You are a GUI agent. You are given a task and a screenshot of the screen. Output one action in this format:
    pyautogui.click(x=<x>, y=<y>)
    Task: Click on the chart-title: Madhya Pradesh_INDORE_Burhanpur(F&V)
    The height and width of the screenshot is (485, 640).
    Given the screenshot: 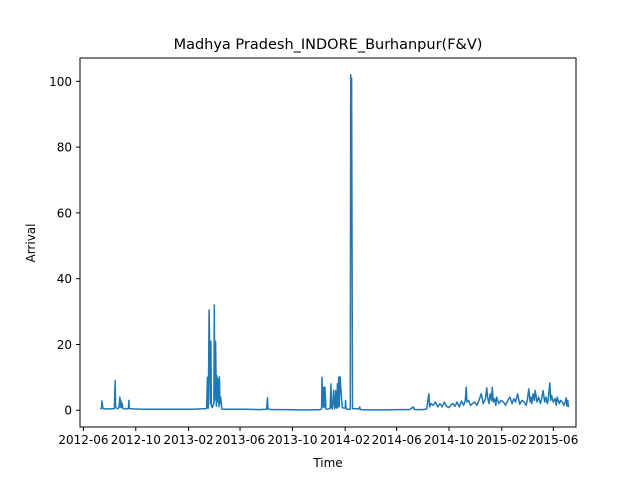 What is the action you would take?
    pyautogui.click(x=328, y=45)
    